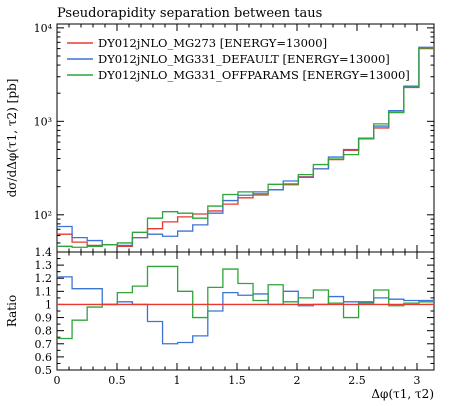  I want to click on ratio-y-tick-label: 0.5, so click(44, 370).